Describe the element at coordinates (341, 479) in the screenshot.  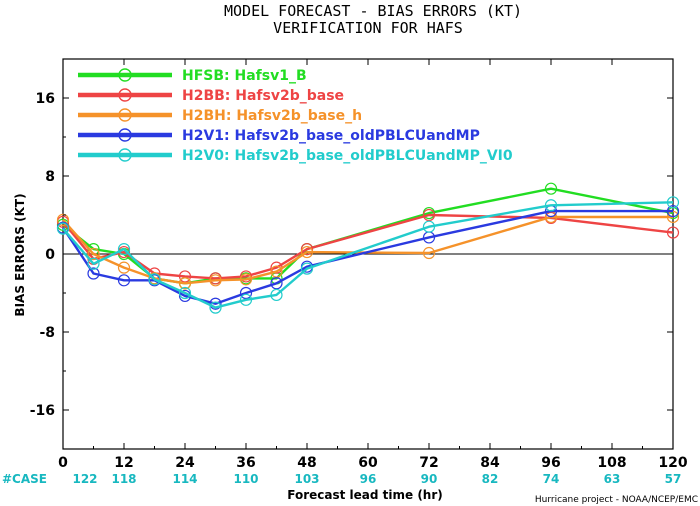
I see `case-count-row: #CASE 122 118 114 110 103 96 90 82 74 63 57` at that location.